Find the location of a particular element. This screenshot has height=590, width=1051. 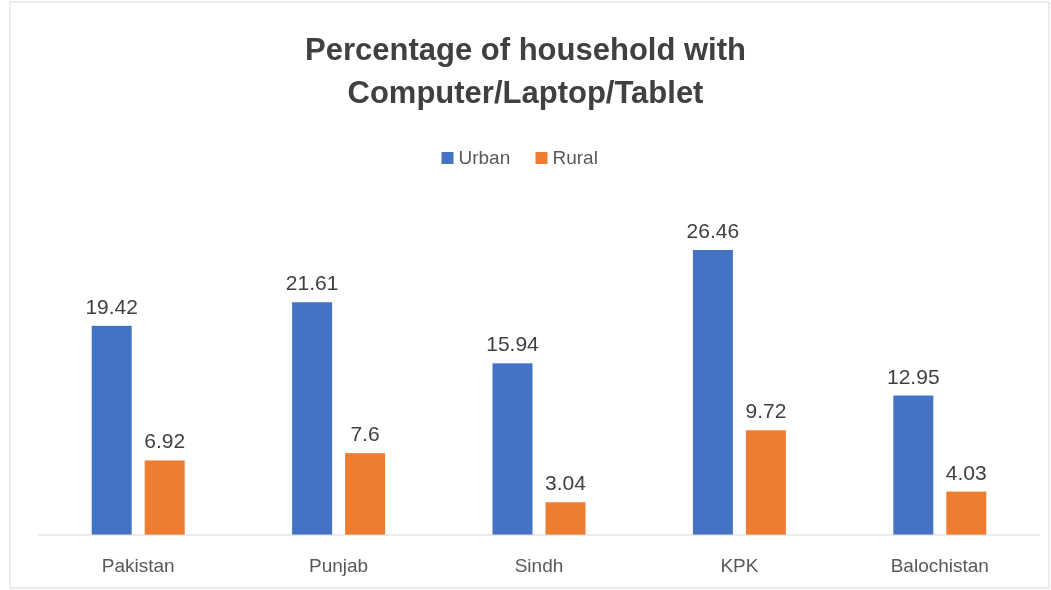

x-tick-label: KPK is located at coordinates (739, 565).